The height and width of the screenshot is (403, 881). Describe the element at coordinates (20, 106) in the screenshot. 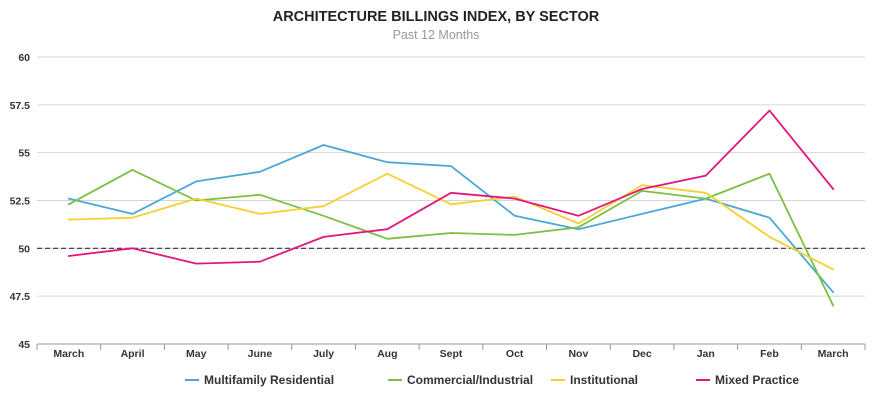

I see `y-tick-label: 57.5` at that location.